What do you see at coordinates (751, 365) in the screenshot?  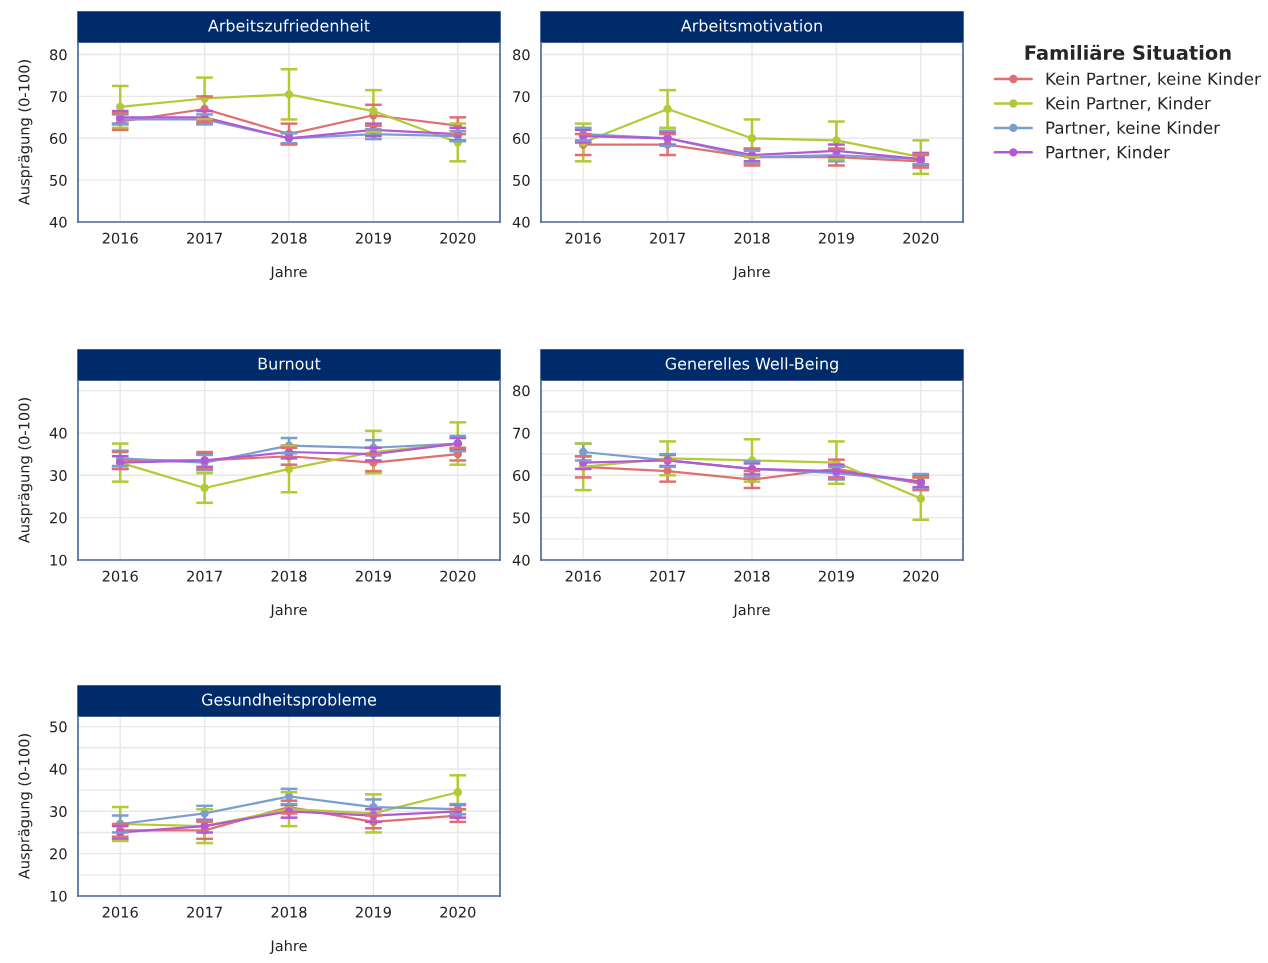 I see `chart-title: Generelles Well-Being` at bounding box center [751, 365].